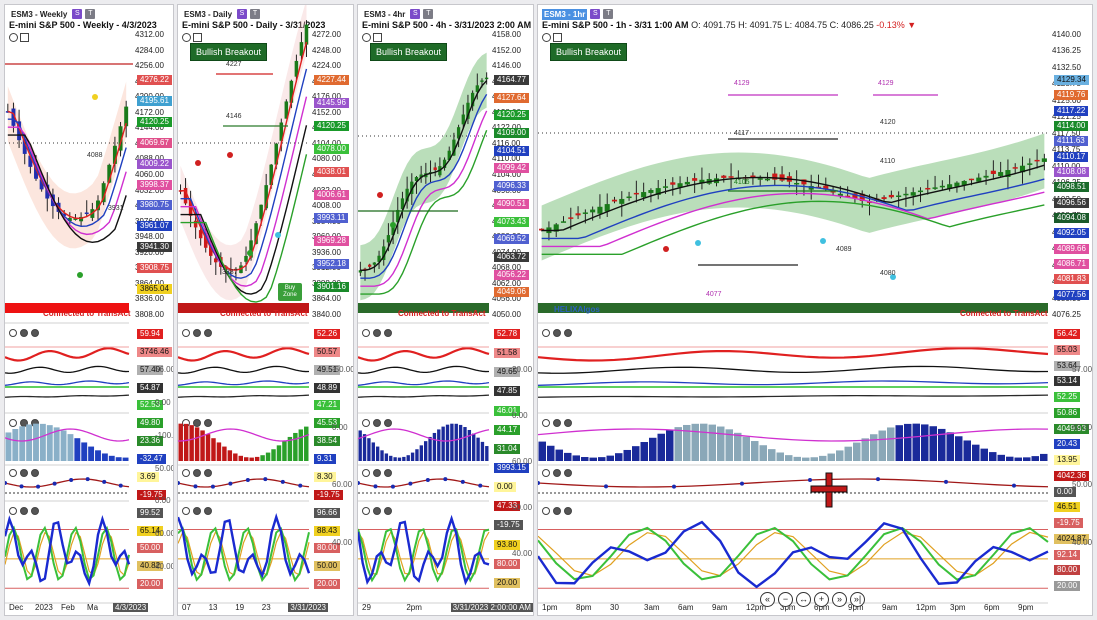 The image size is (1097, 620). What do you see at coordinates (150, 566) in the screenshot?
I see `indicator-badge: 40.82` at bounding box center [150, 566].